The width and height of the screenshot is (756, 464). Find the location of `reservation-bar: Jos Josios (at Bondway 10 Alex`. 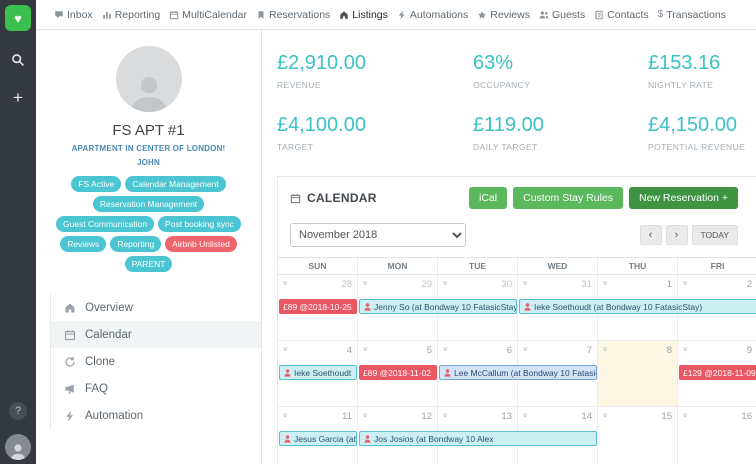

reservation-bar: Jos Josios (at Bondway 10 Alex is located at coordinates (478, 438).